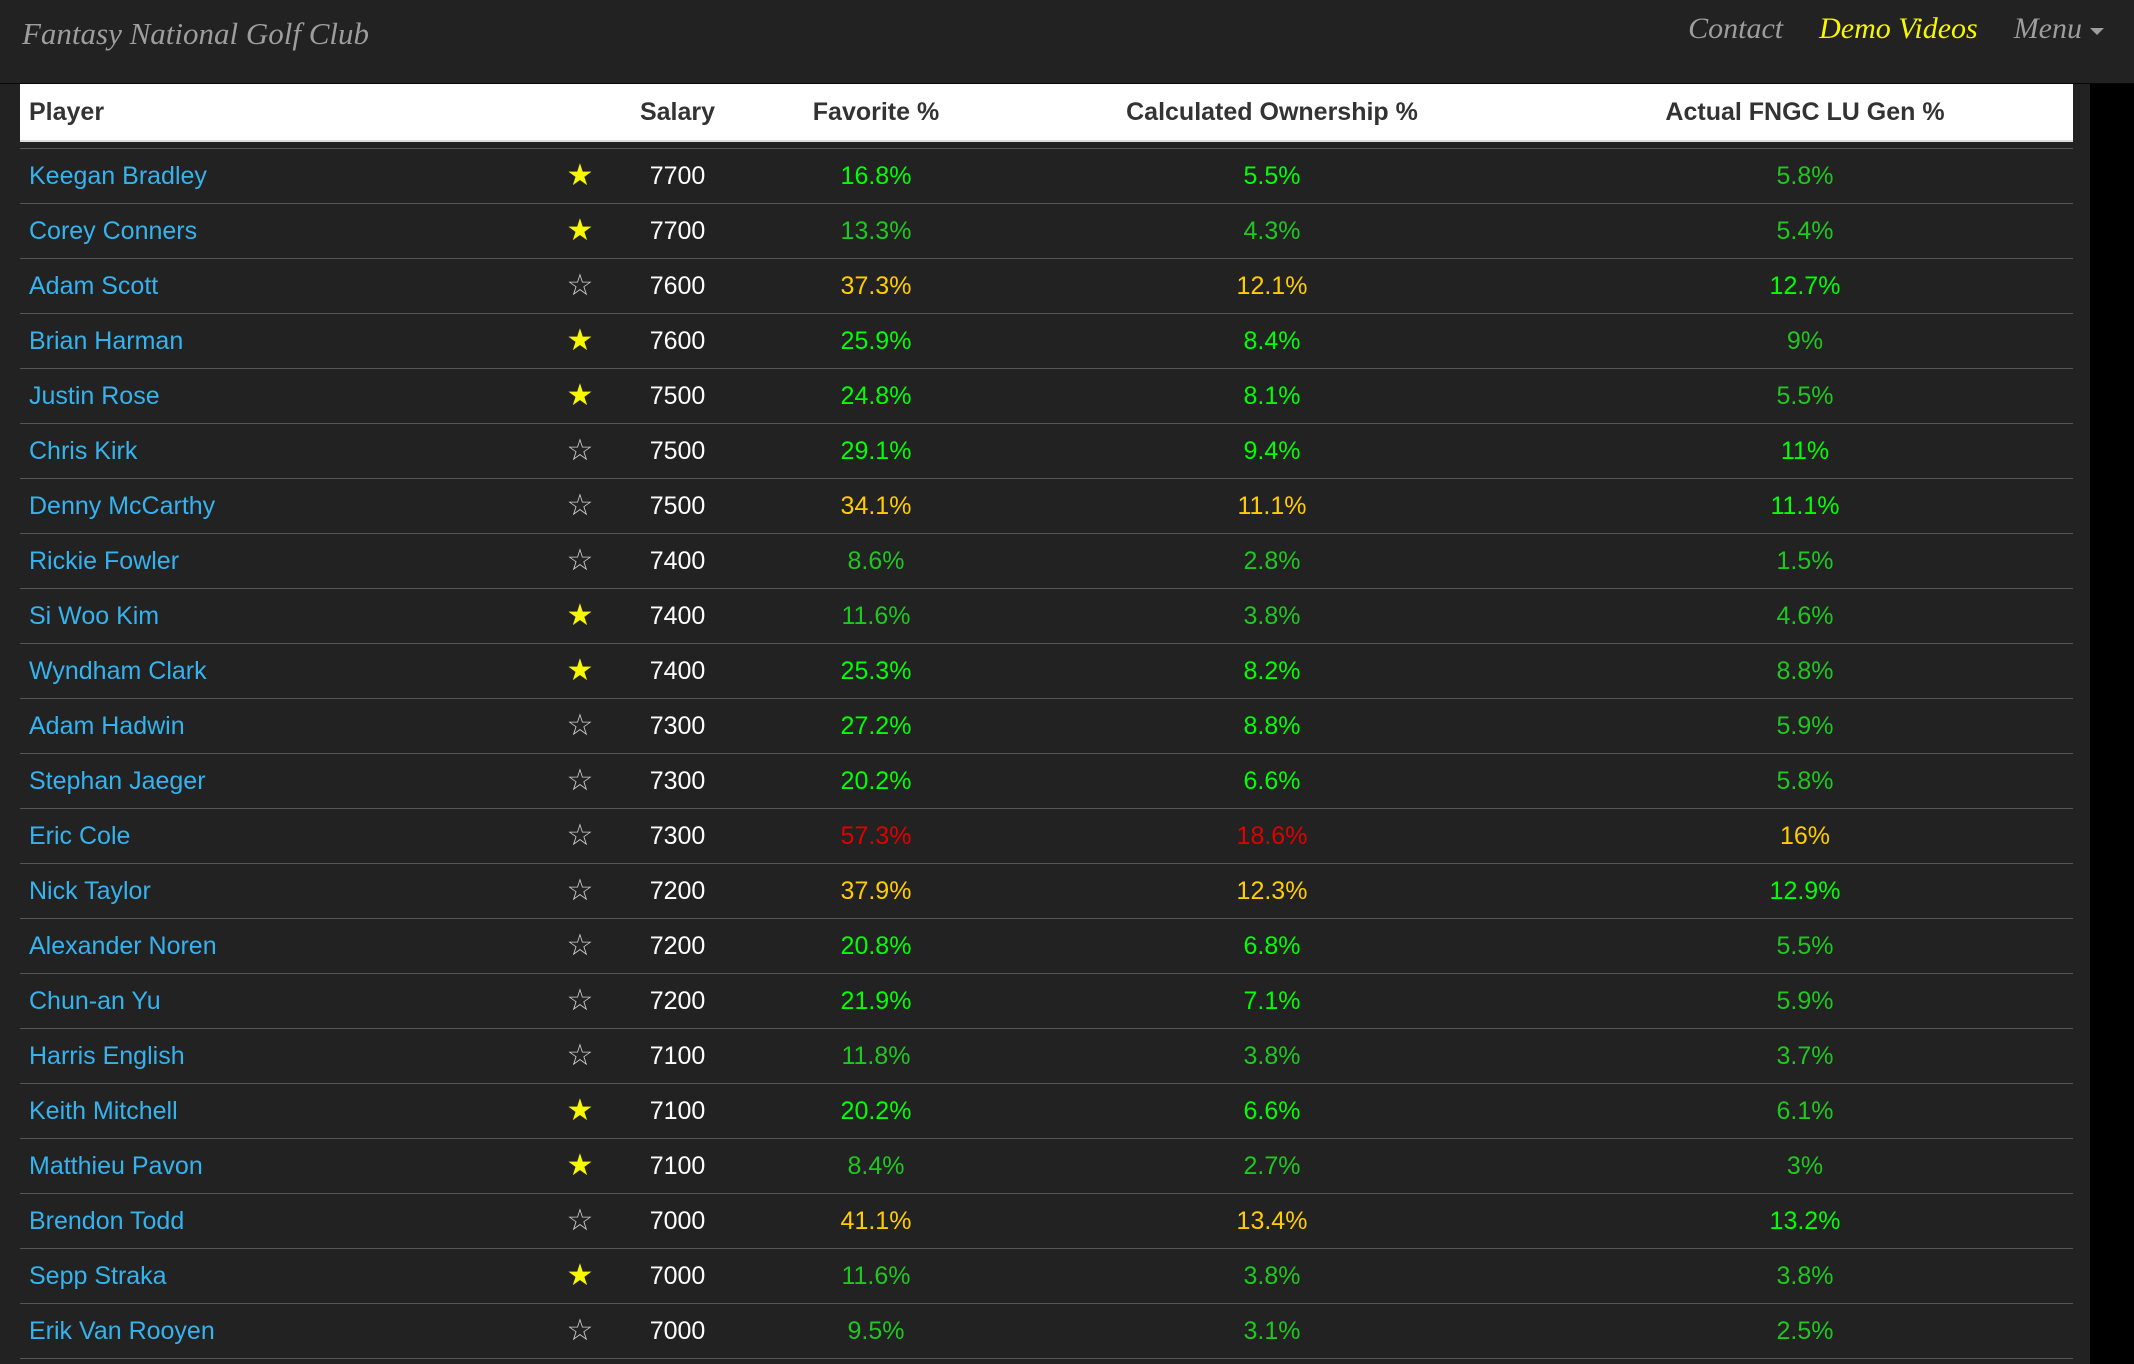  I want to click on salary-cell: 7700, so click(677, 231).